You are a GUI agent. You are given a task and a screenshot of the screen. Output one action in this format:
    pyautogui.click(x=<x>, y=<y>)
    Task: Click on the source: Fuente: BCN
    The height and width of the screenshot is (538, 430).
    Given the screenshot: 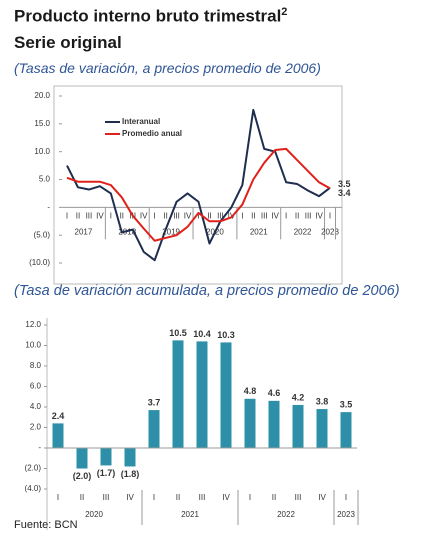 What is the action you would take?
    pyautogui.click(x=46, y=525)
    